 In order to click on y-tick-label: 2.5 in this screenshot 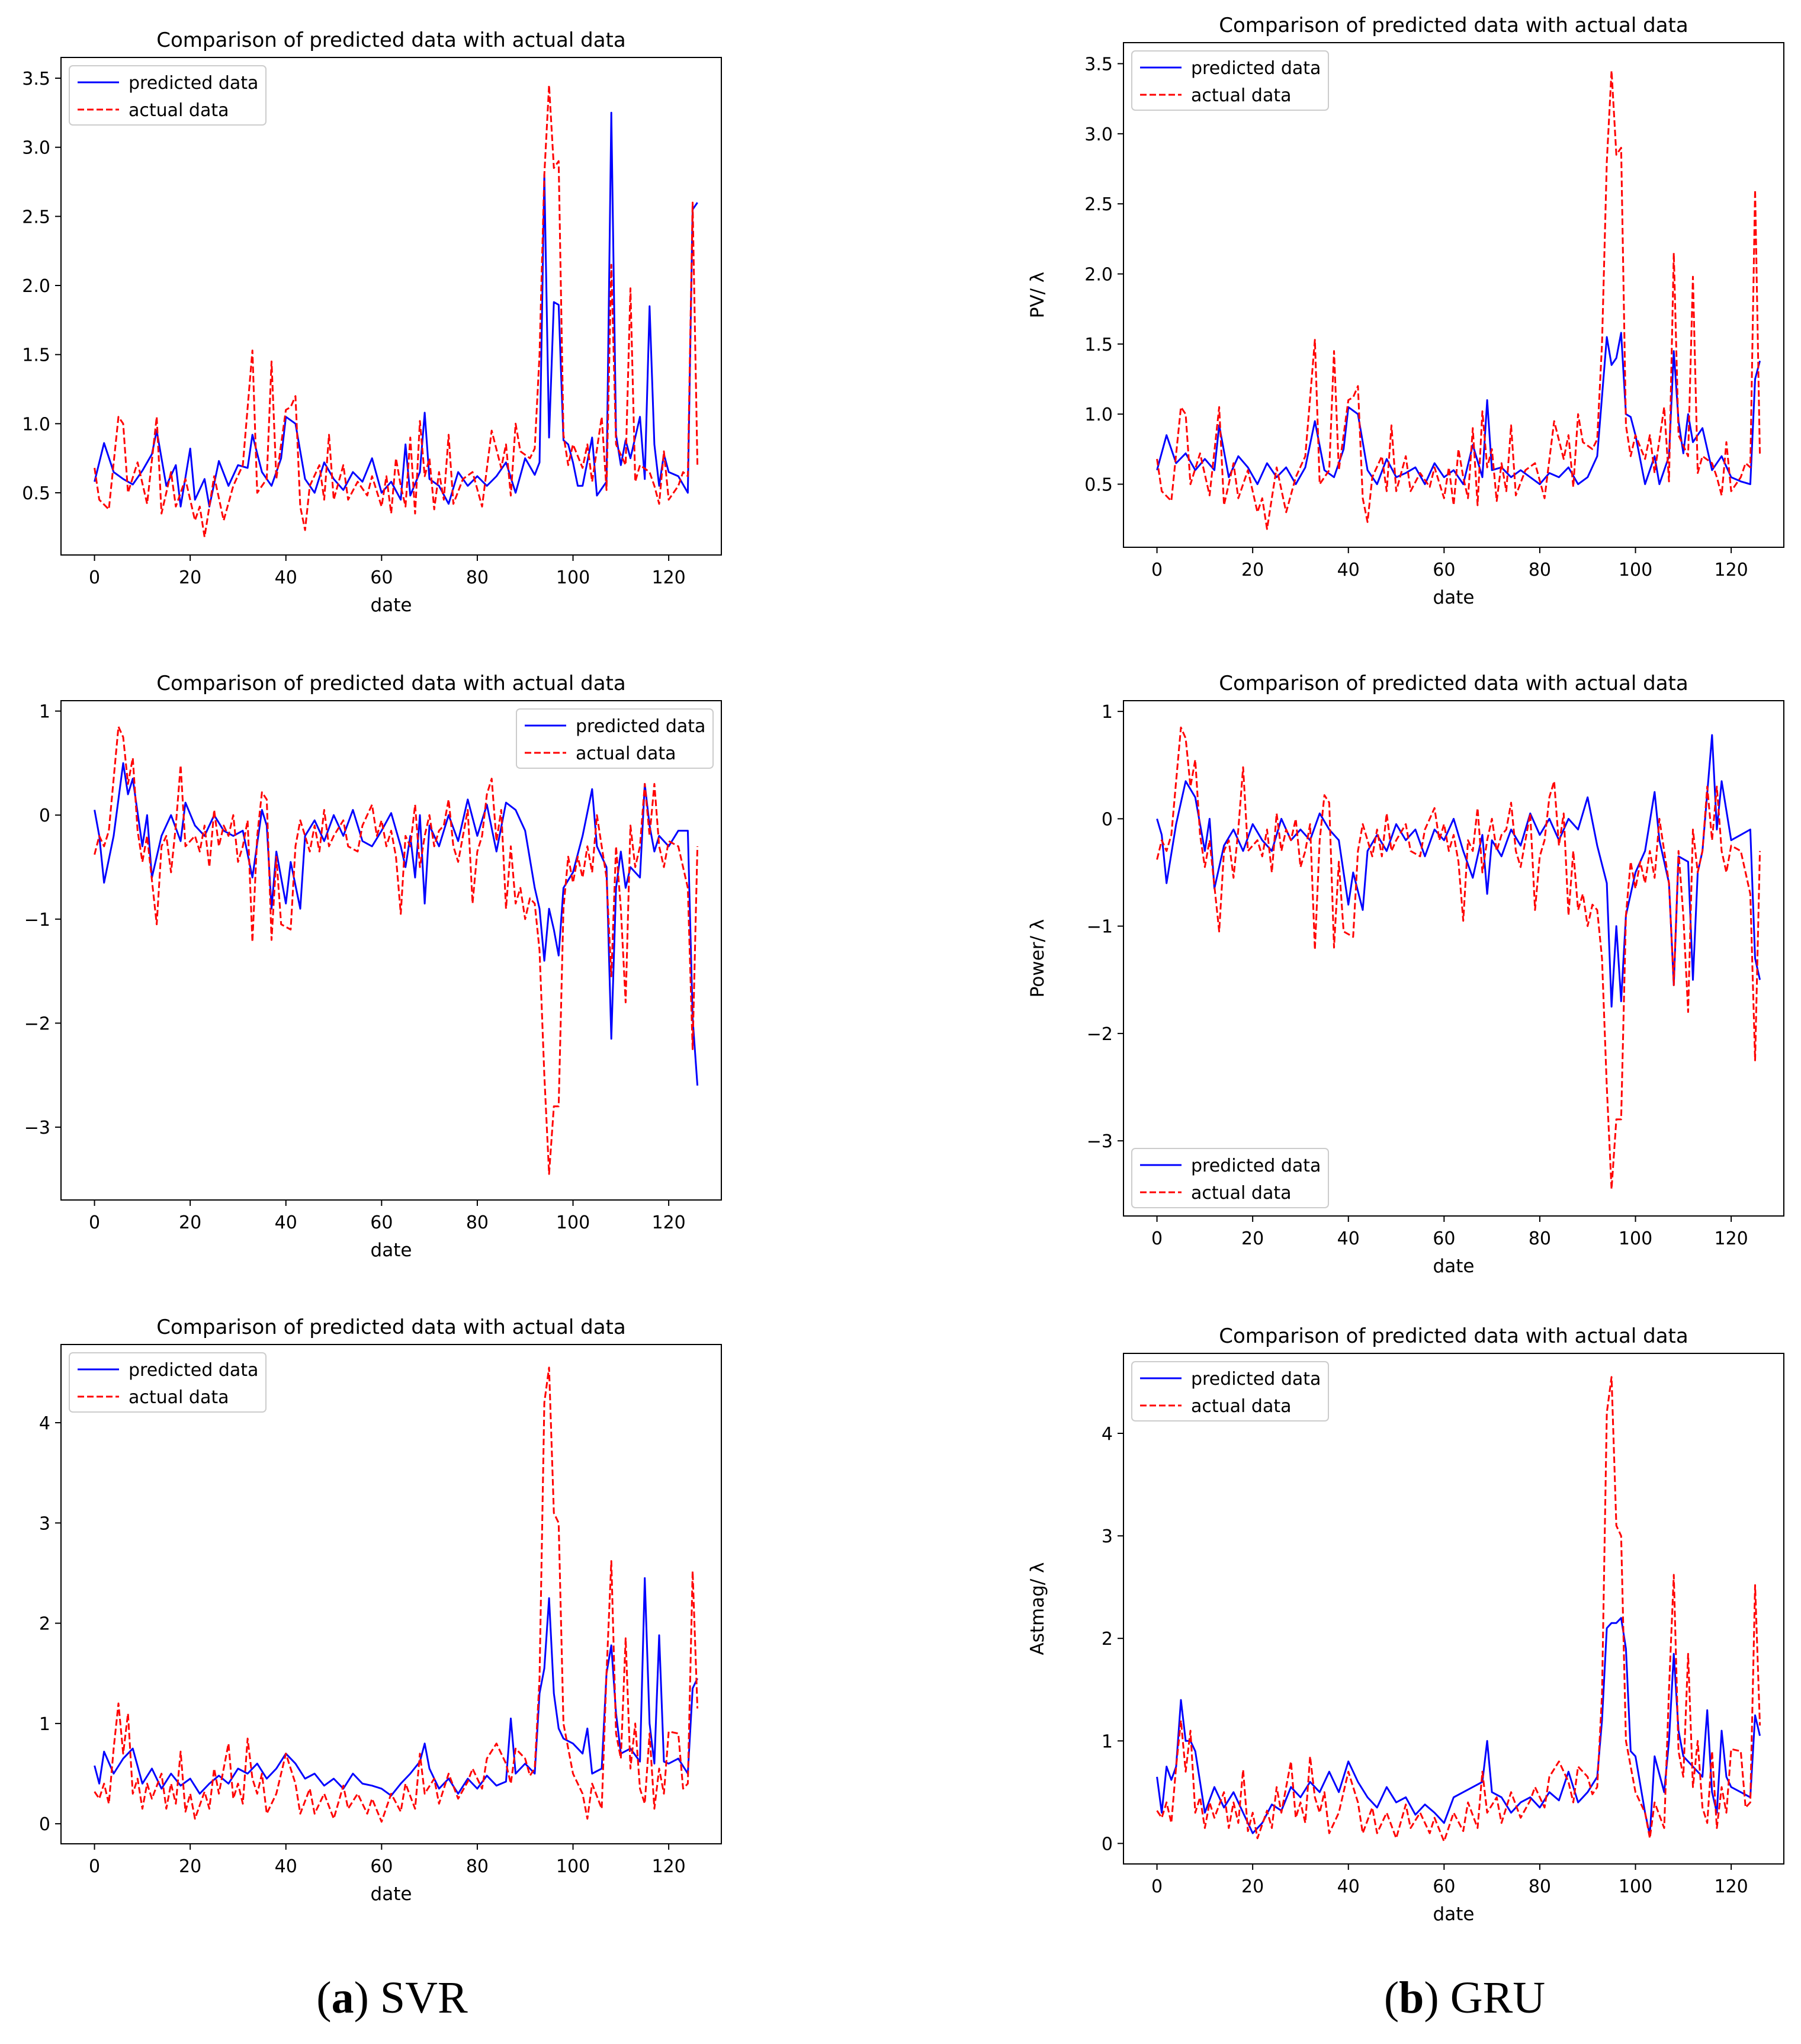, I will do `click(1098, 205)`.